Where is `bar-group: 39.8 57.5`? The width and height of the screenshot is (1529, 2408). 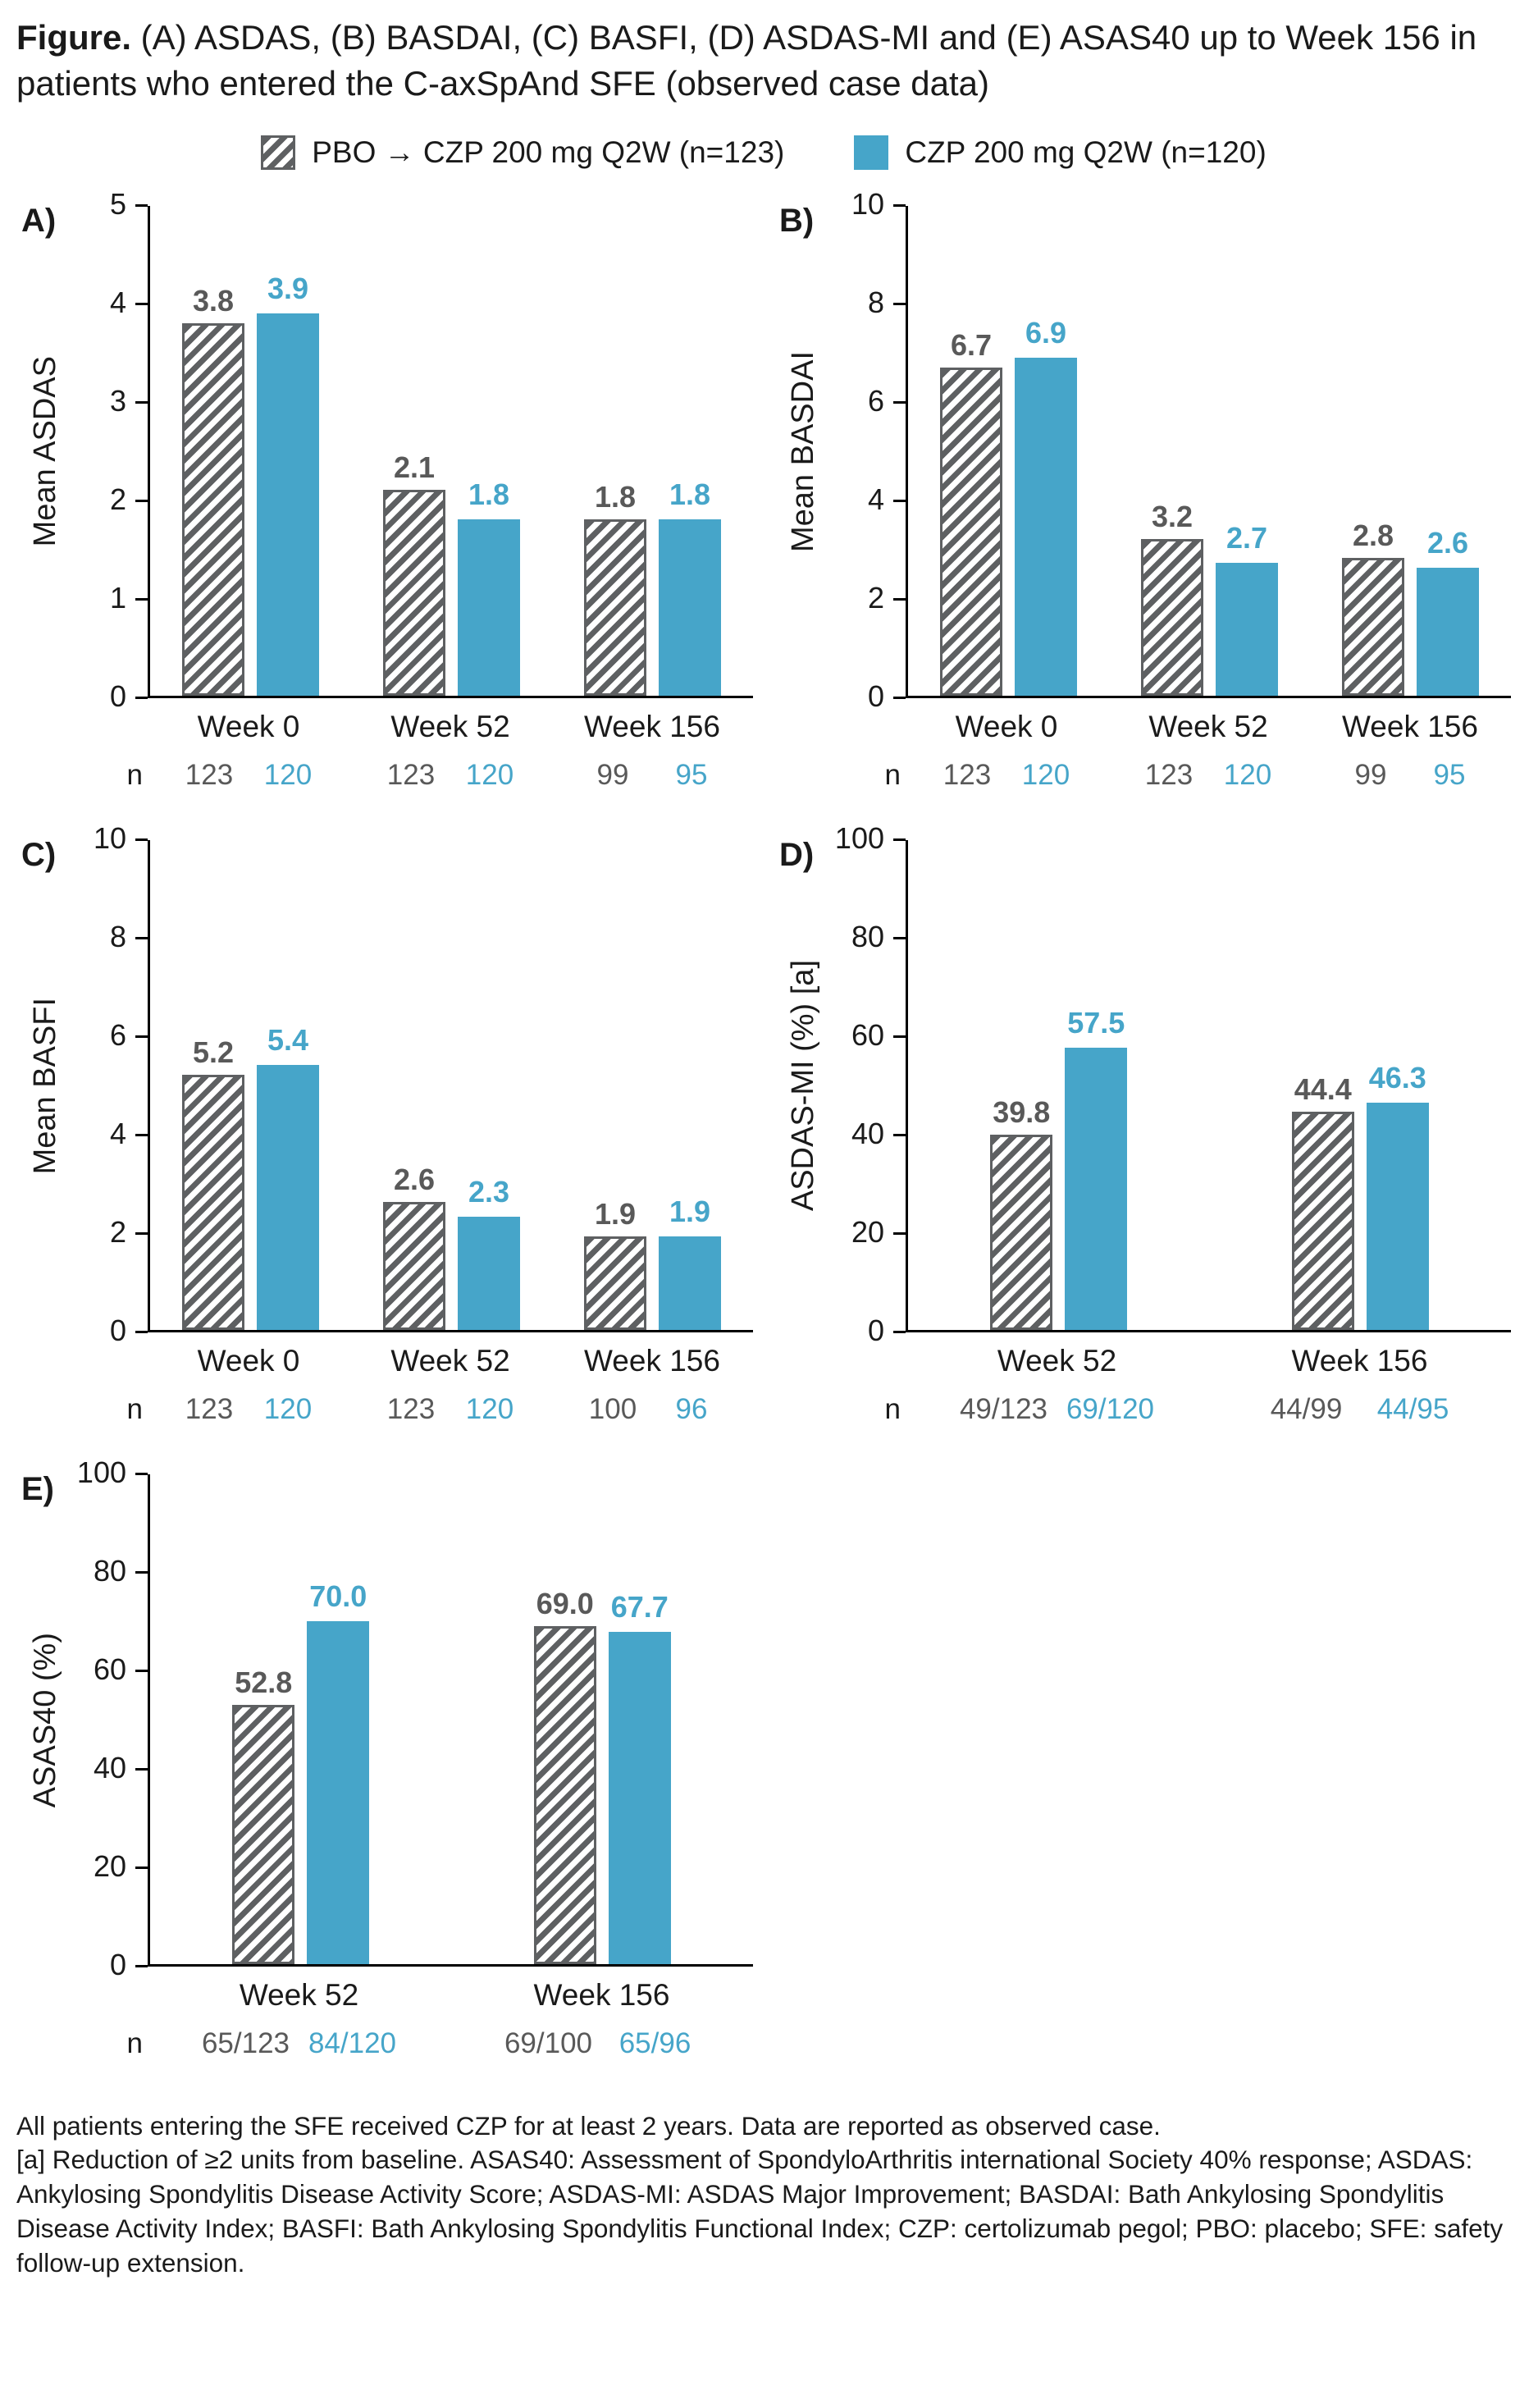
bar-group: 39.8 57.5 is located at coordinates (1059, 1085).